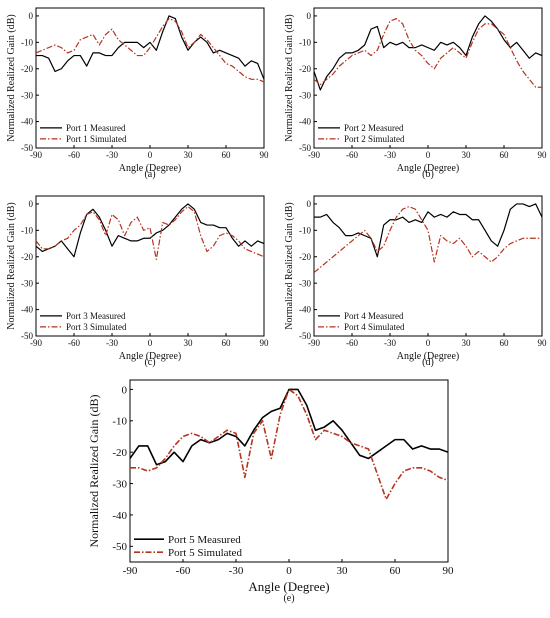 Image resolution: width=550 pixels, height=618 pixels. I want to click on legend-label: Port 1 Simulated, so click(96, 139).